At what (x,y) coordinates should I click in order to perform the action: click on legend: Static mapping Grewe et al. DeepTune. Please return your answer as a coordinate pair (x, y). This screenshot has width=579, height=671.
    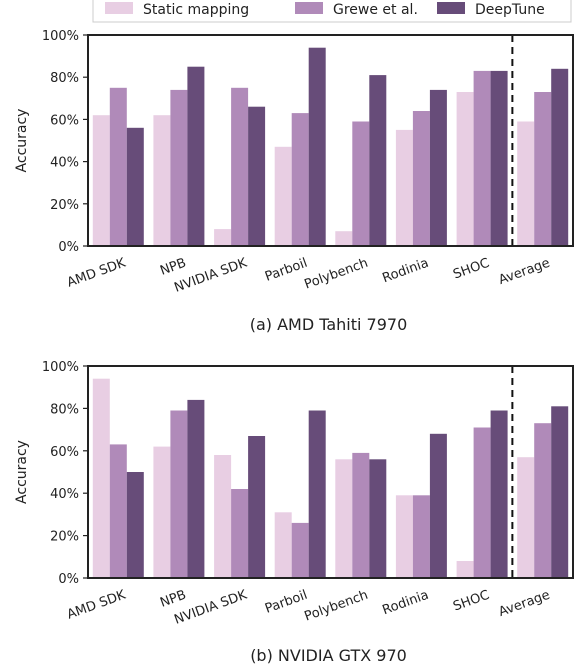
    Looking at the image, I should click on (332, 11).